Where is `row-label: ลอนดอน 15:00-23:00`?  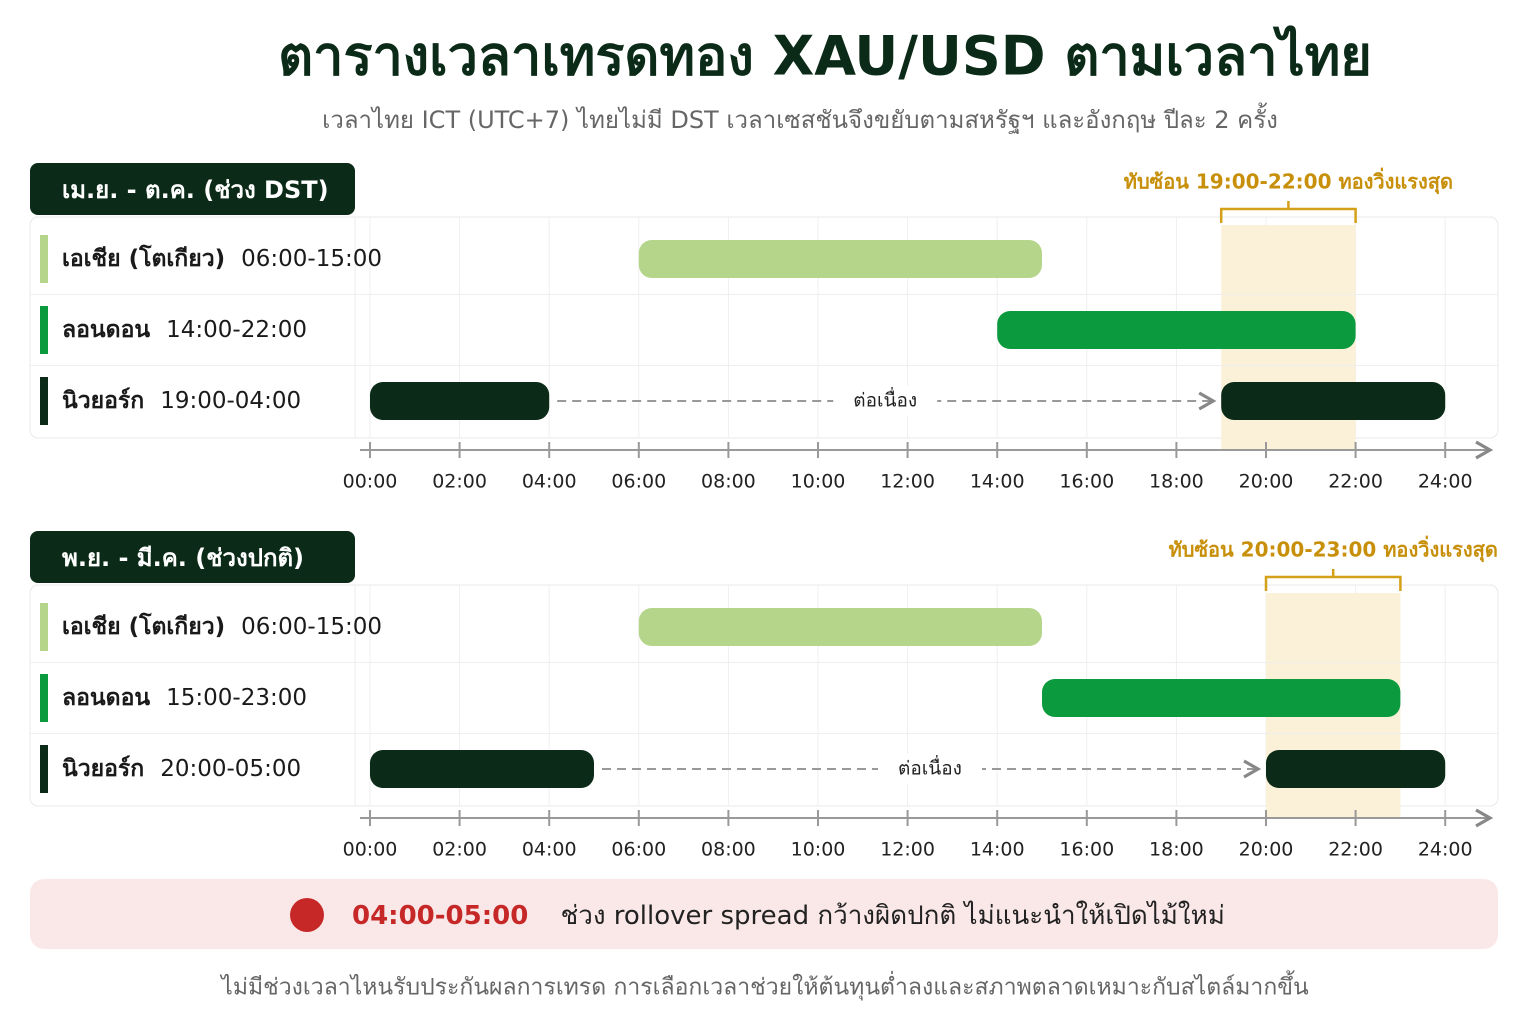 row-label: ลอนดอน 15:00-23:00 is located at coordinates (184, 698).